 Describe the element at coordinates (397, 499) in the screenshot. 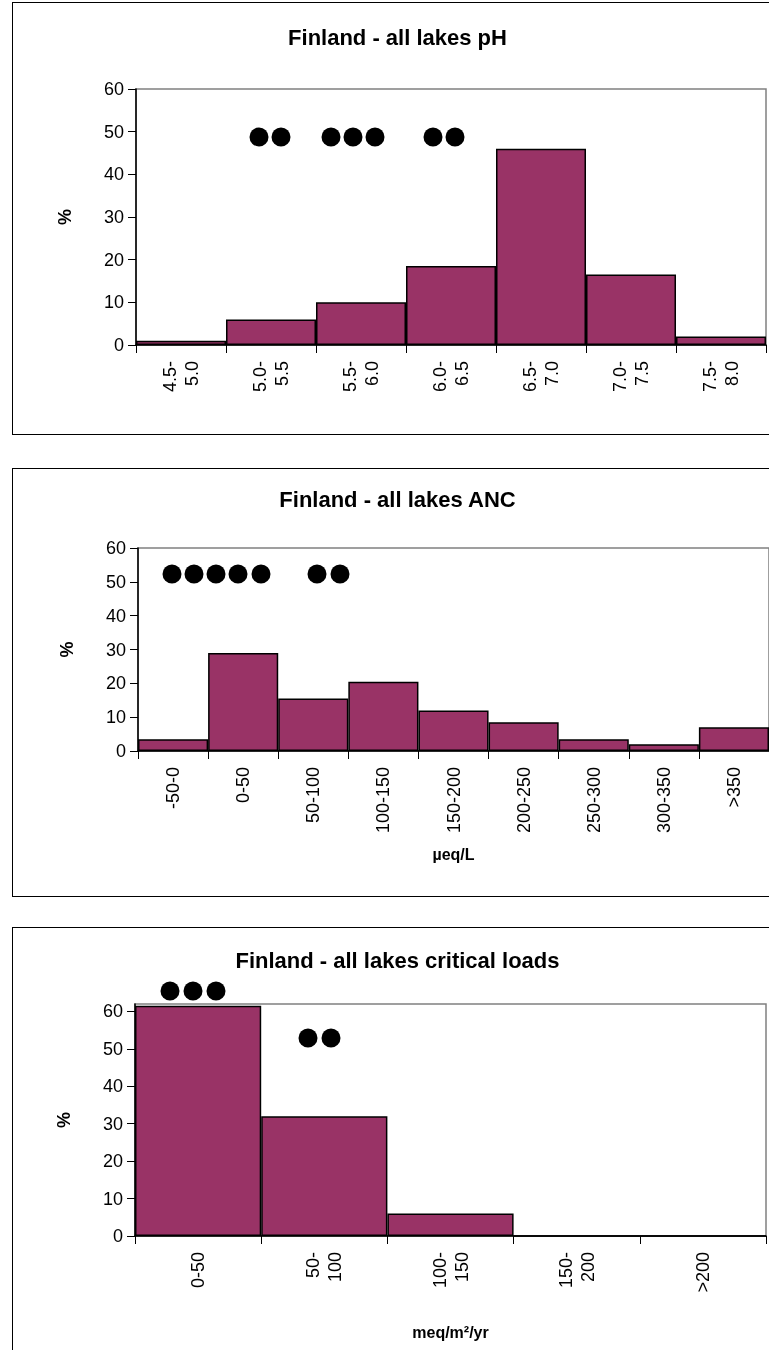

I see `chart-title: Finland - all lakes ANC` at that location.